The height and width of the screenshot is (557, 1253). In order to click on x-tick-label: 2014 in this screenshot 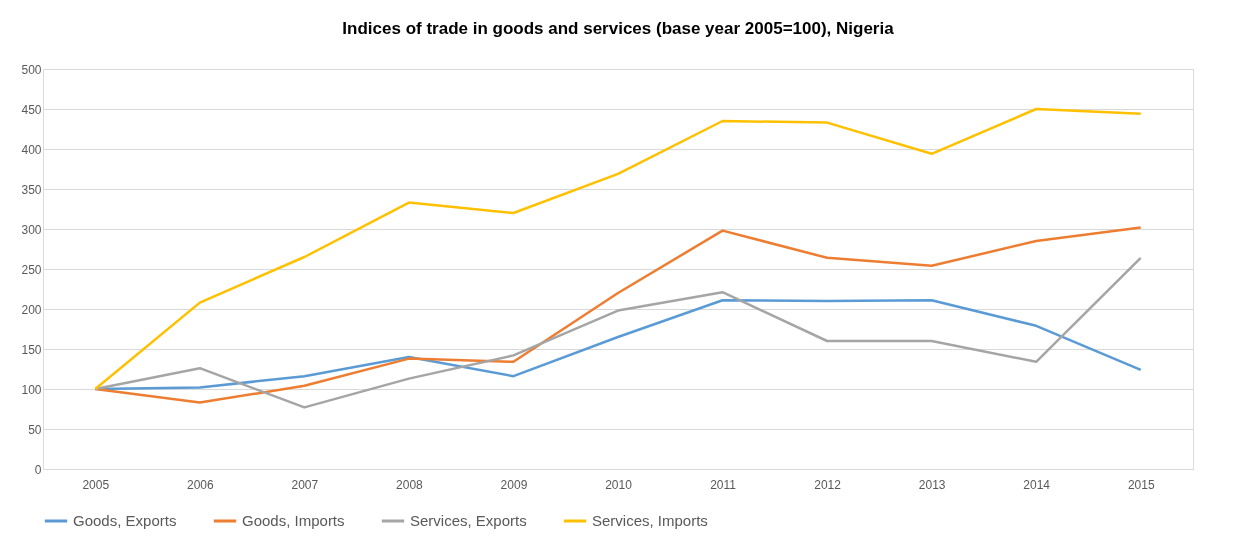, I will do `click(1037, 484)`.